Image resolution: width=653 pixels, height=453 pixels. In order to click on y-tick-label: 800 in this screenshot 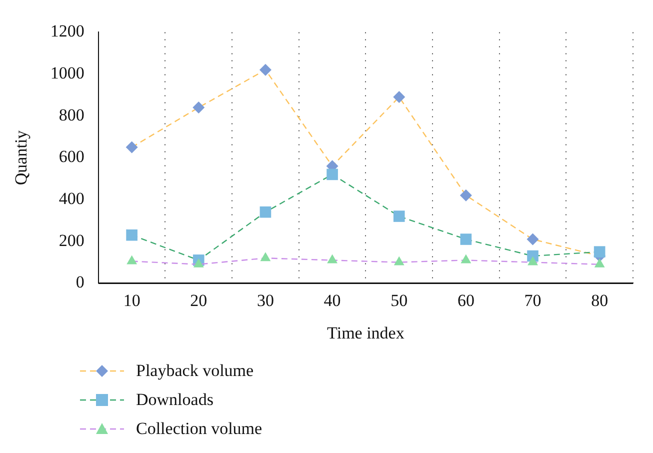, I will do `click(71, 114)`.